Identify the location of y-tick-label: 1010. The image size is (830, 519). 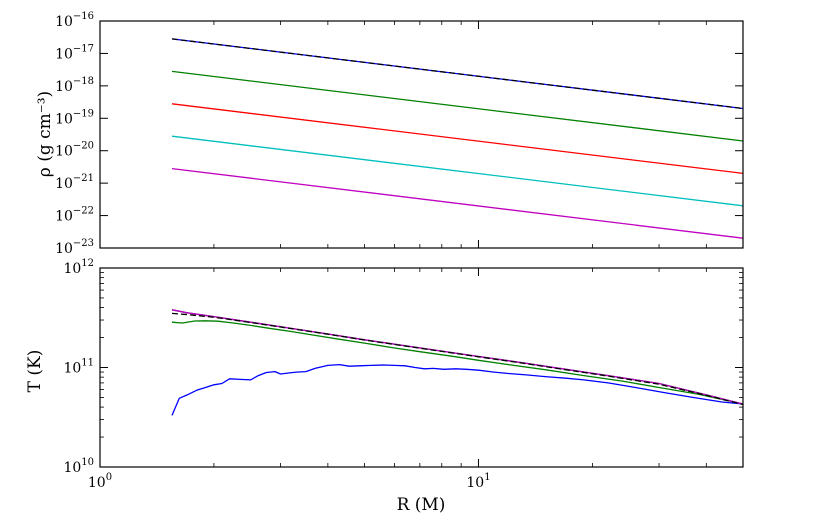
(78, 466).